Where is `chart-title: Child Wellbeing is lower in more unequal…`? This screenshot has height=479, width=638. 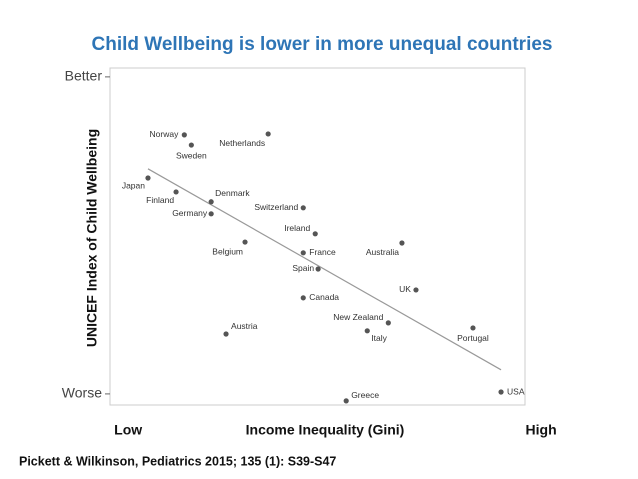
chart-title: Child Wellbeing is lower in more unequal… is located at coordinates (322, 44).